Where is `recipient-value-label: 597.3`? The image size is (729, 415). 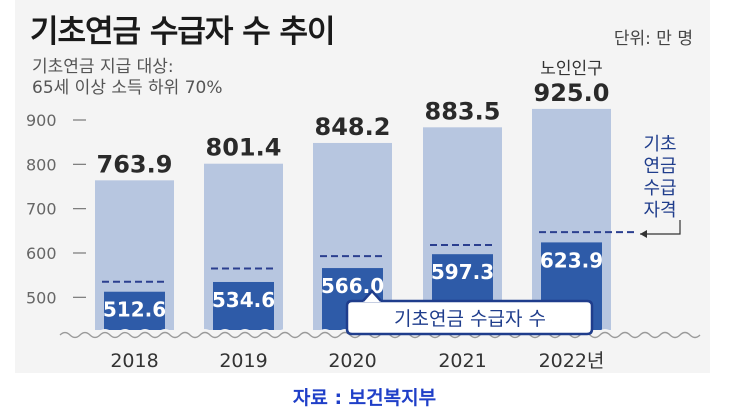
recipient-value-label: 597.3 is located at coordinates (462, 272).